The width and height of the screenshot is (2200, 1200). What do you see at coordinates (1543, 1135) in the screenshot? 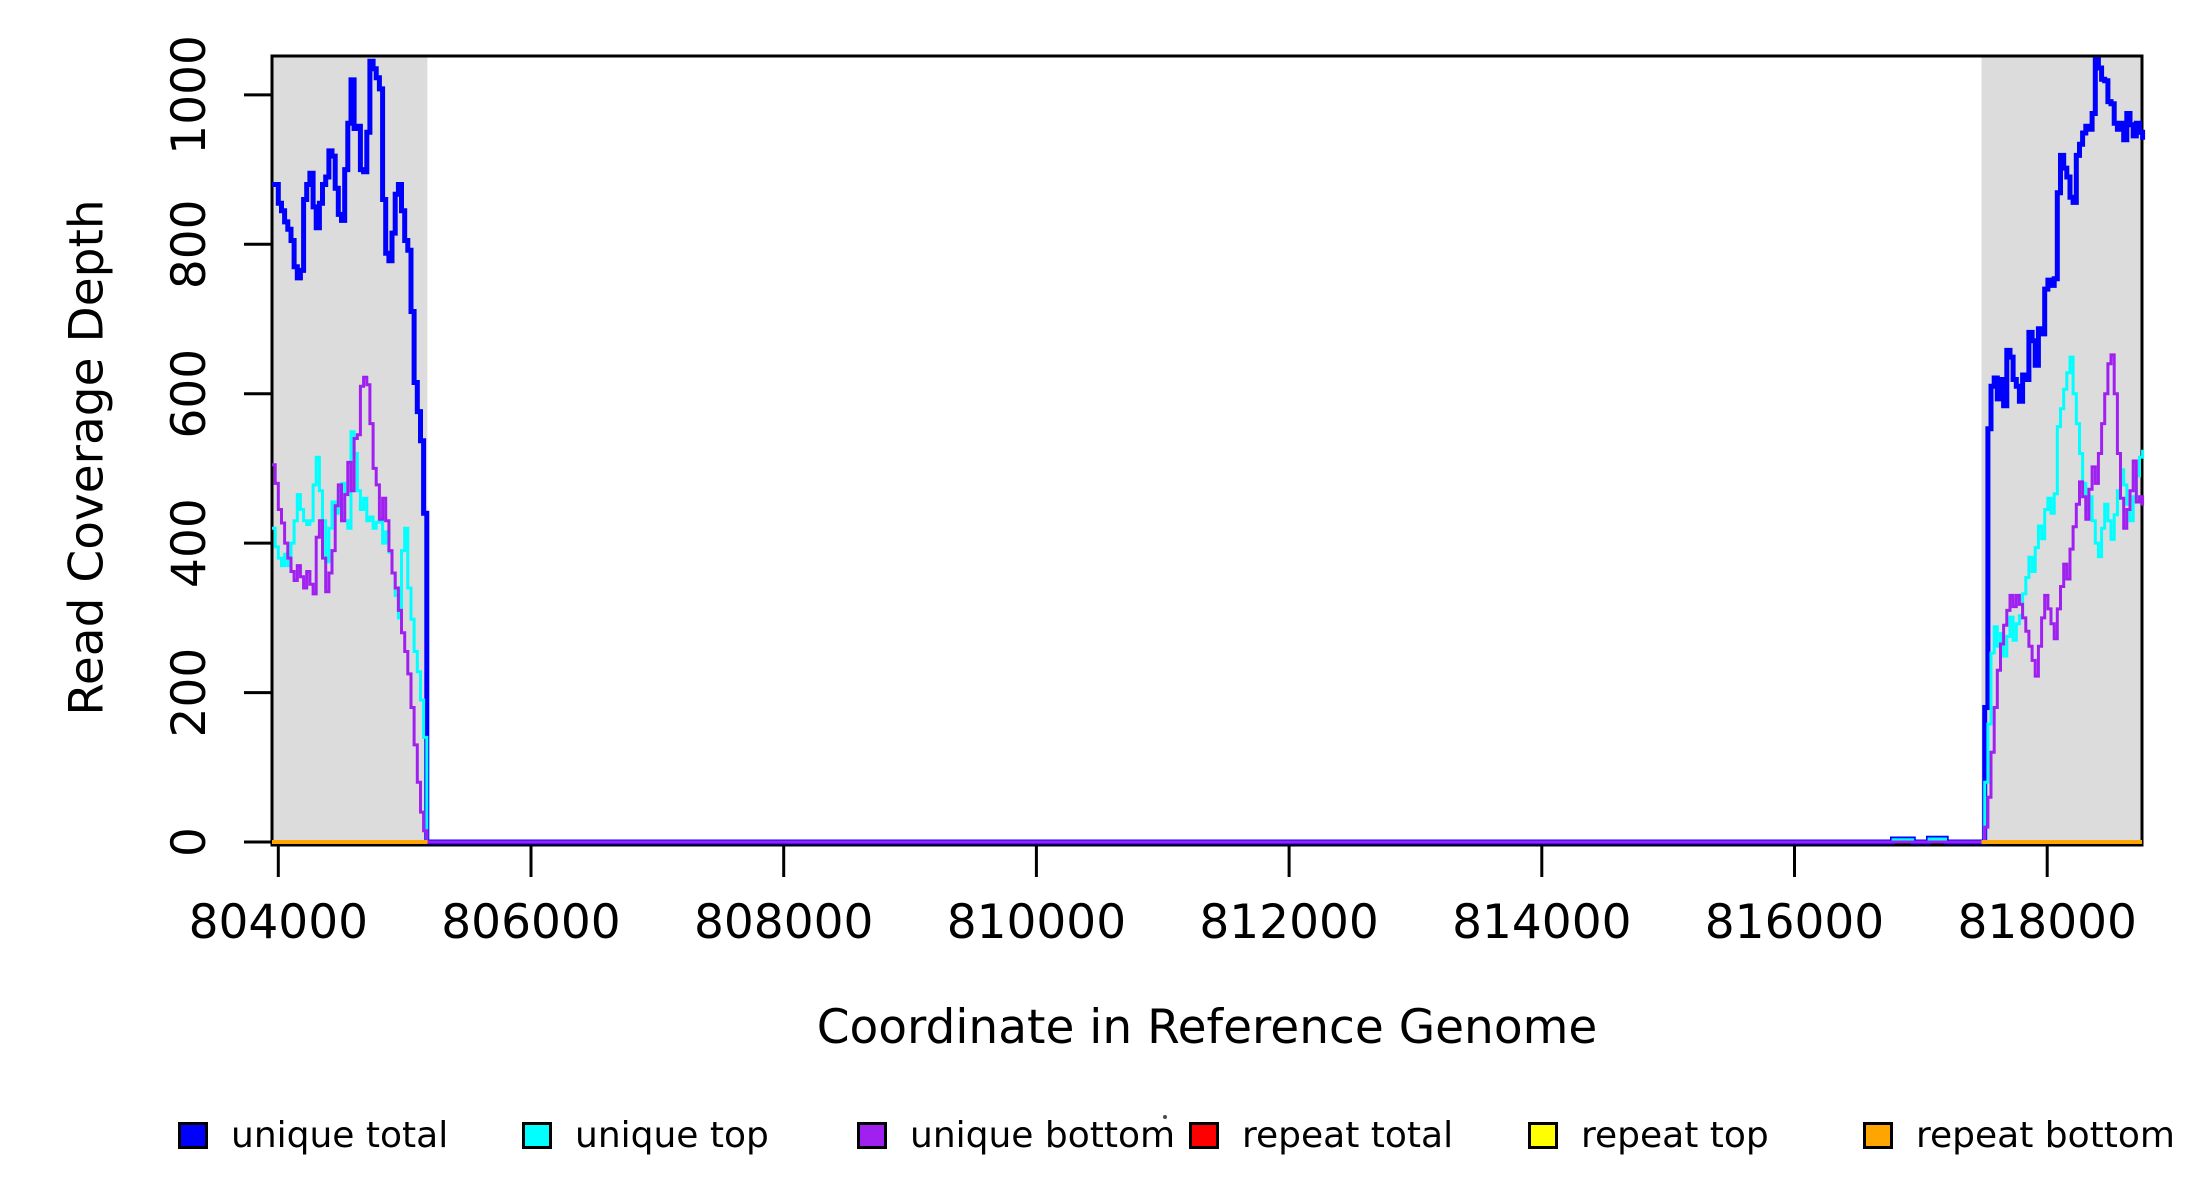
I see `repeat-top-swatch-icon` at bounding box center [1543, 1135].